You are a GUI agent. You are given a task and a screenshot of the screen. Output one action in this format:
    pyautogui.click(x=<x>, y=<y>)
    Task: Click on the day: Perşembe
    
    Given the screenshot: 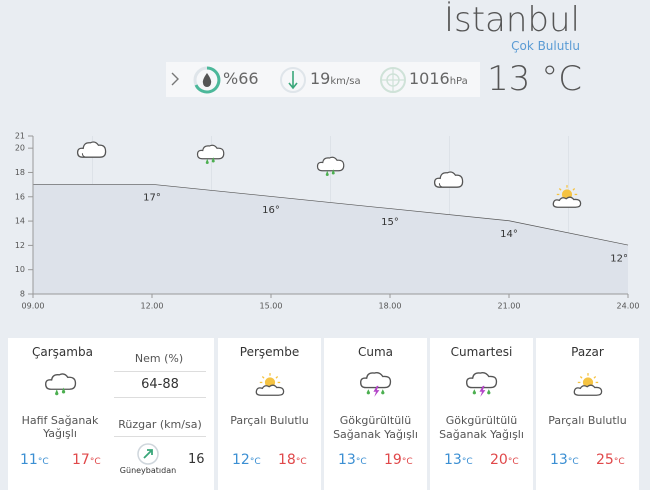 What is the action you would take?
    pyautogui.click(x=269, y=352)
    